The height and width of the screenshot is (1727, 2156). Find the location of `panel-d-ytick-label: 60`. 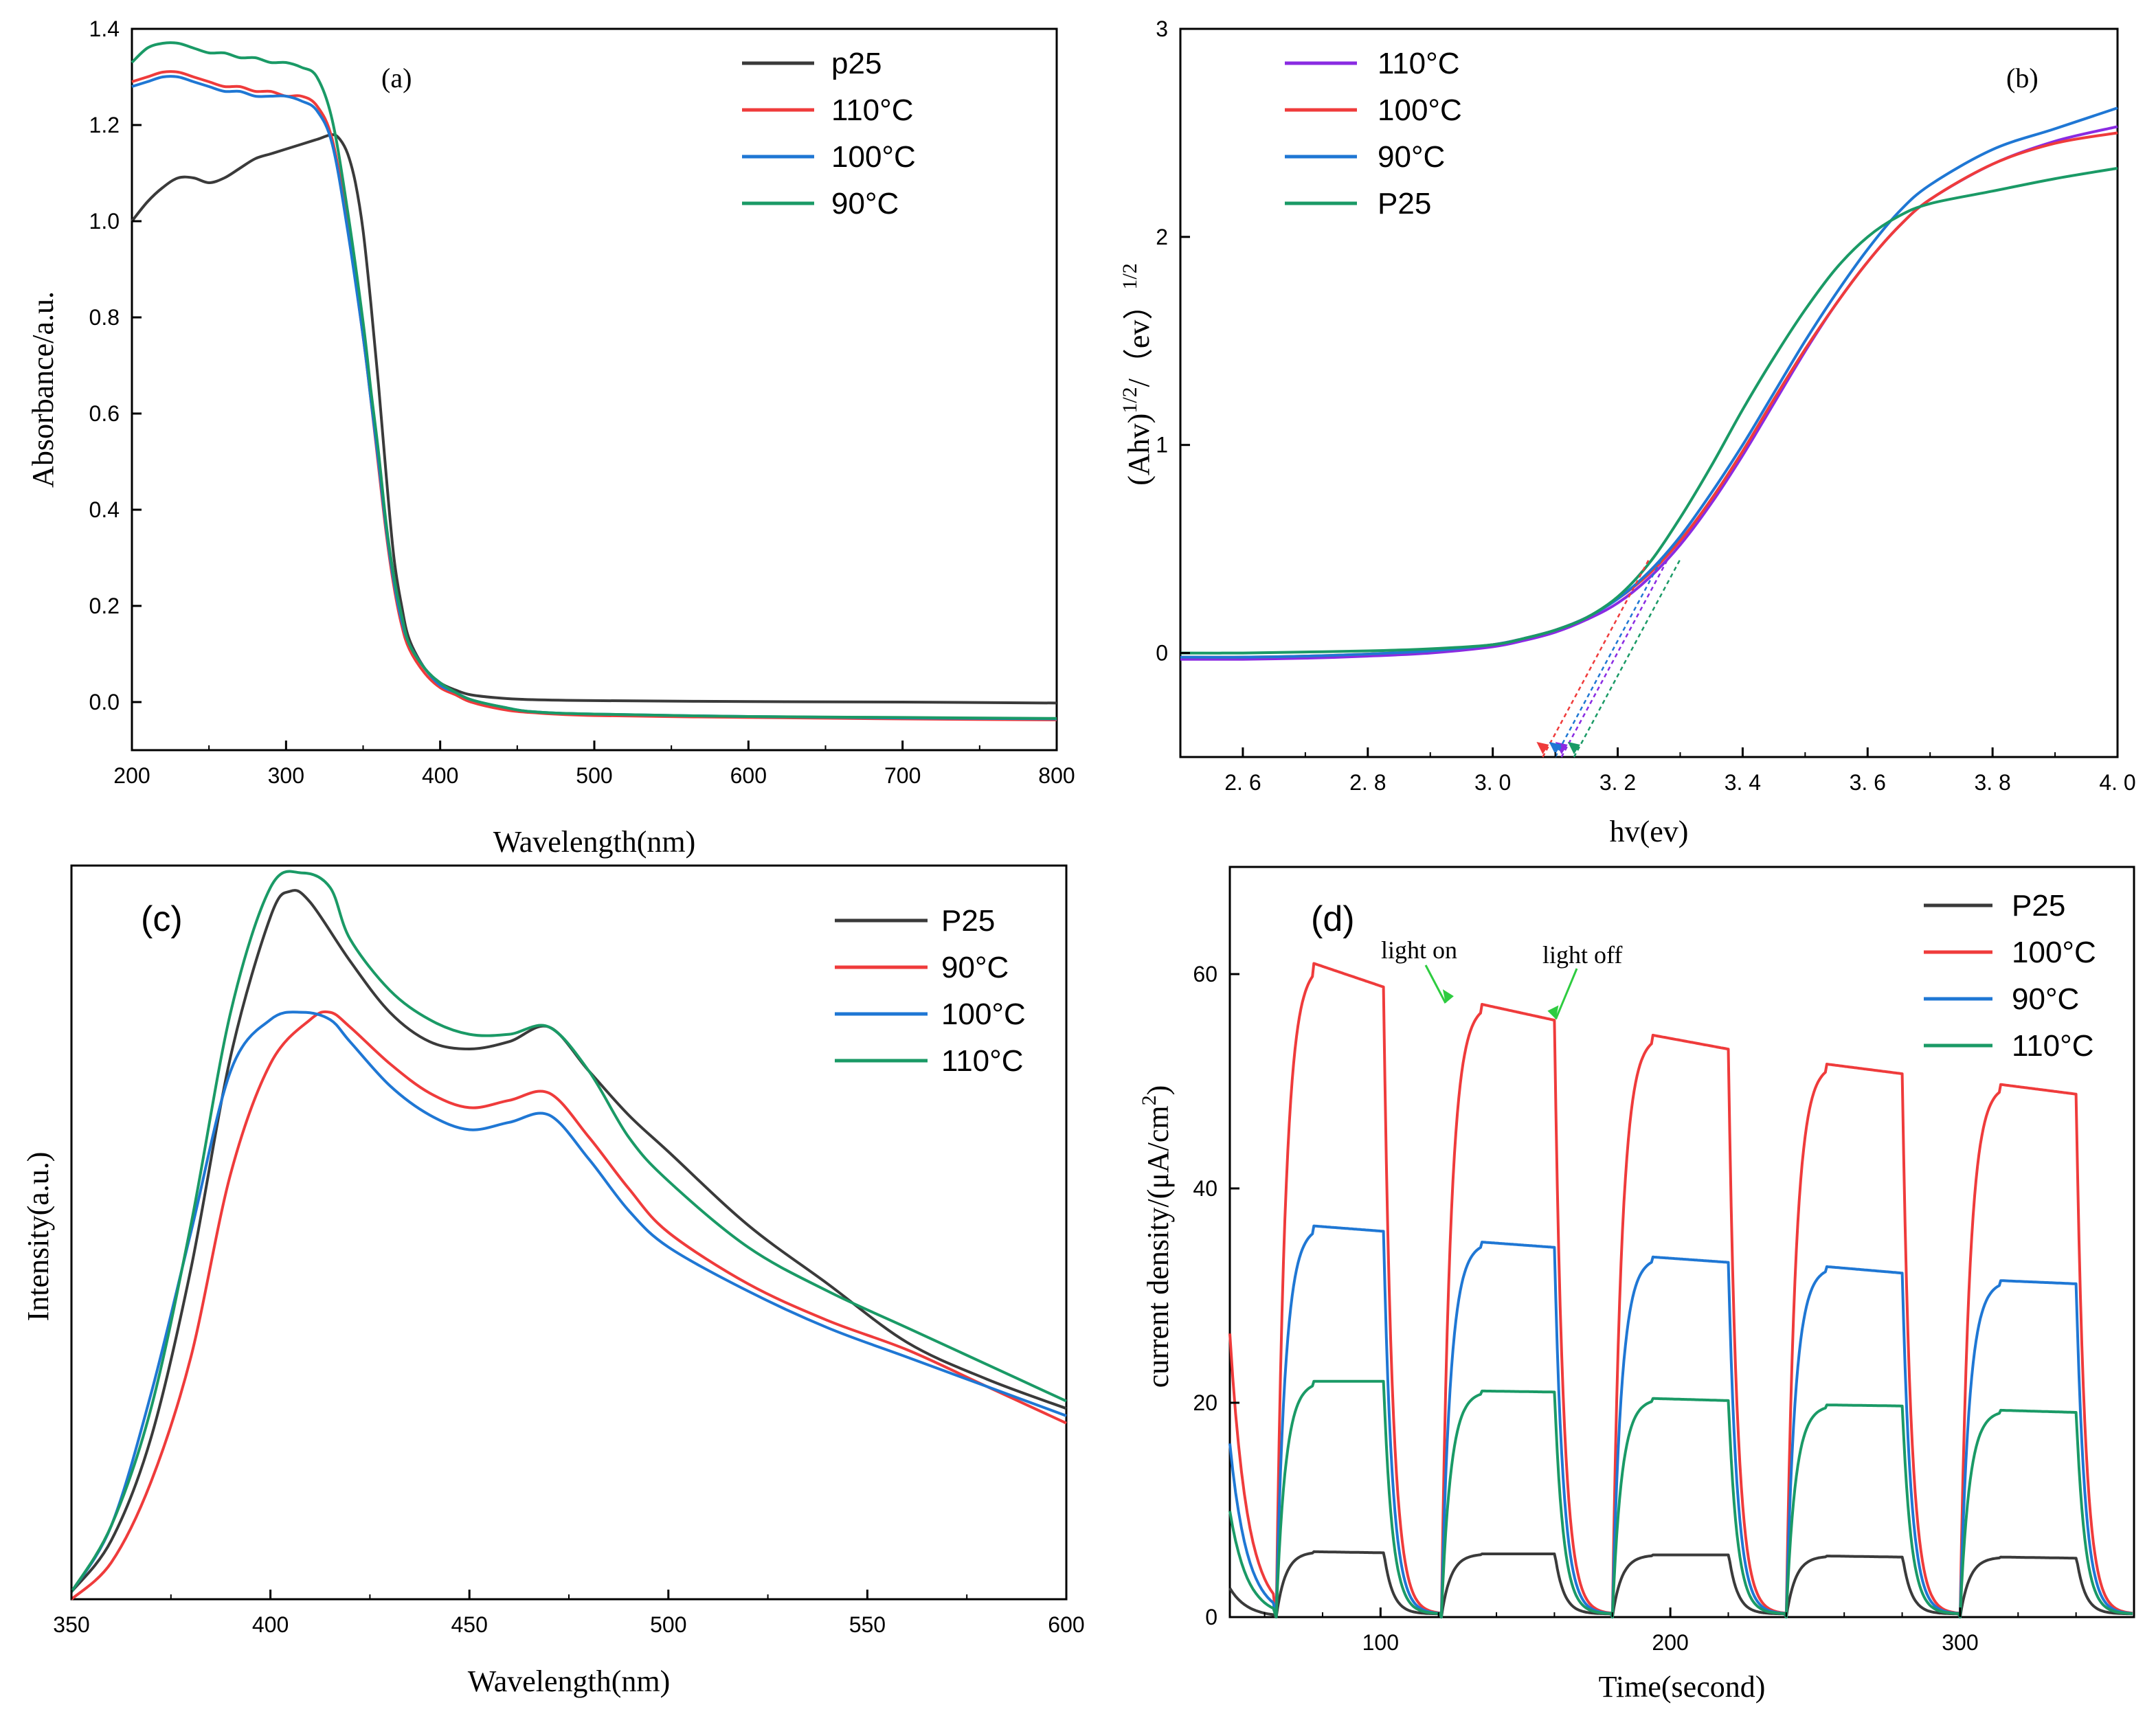

panel-d-ytick-label: 60 is located at coordinates (1205, 974).